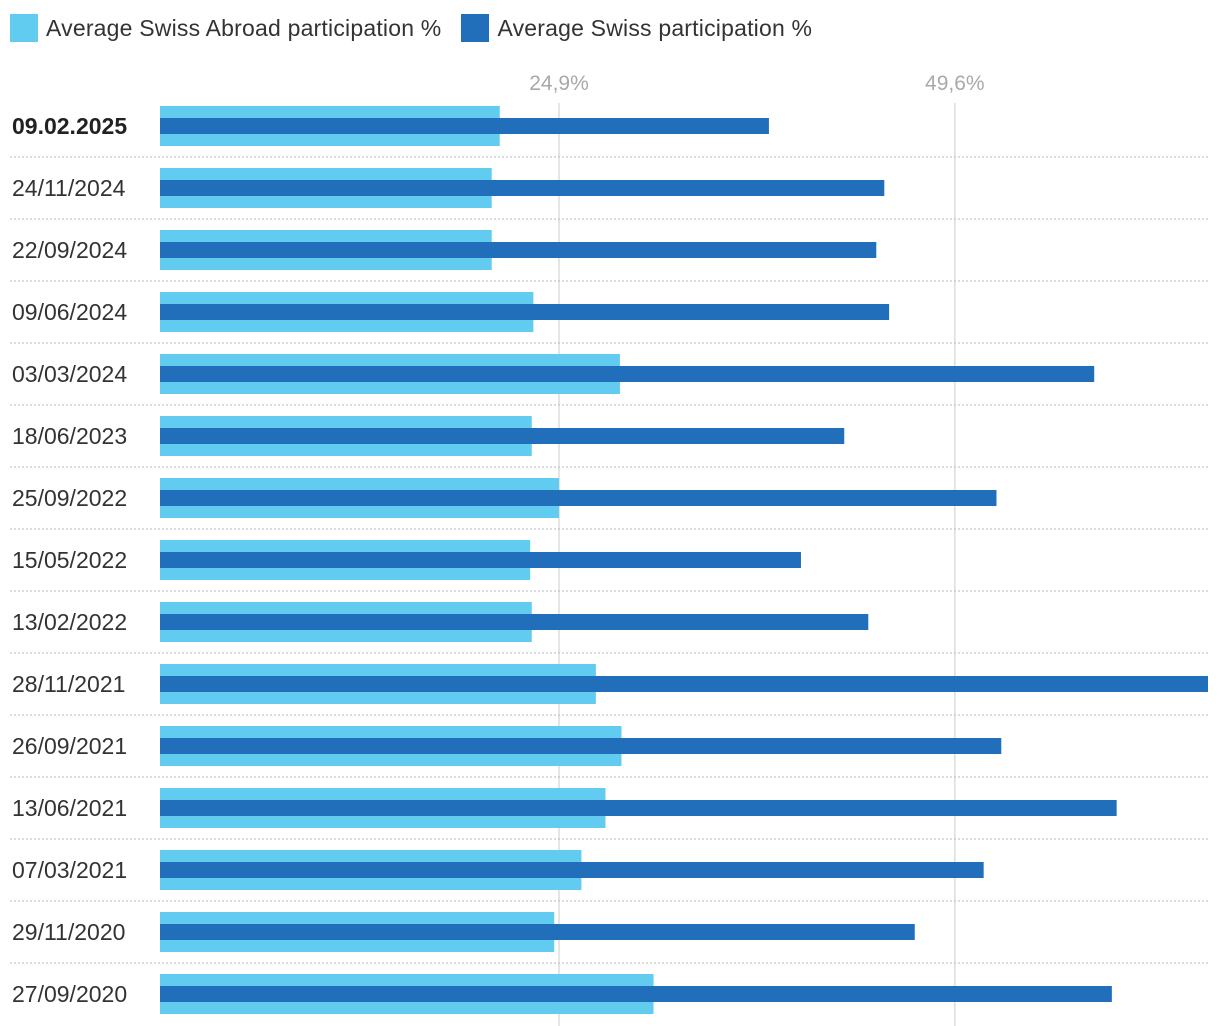  I want to click on category-label-6: 25/09/2022, so click(69, 498).